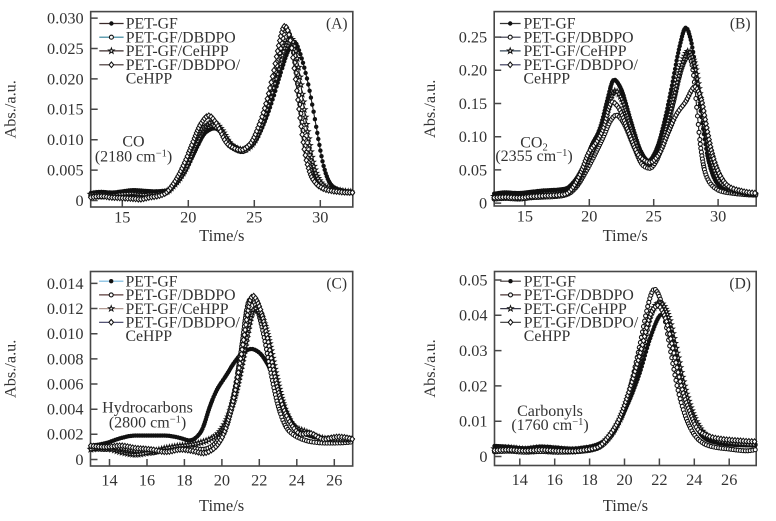 The width and height of the screenshot is (776, 521). What do you see at coordinates (533, 144) in the screenshot?
I see `svg-text: CO2` at bounding box center [533, 144].